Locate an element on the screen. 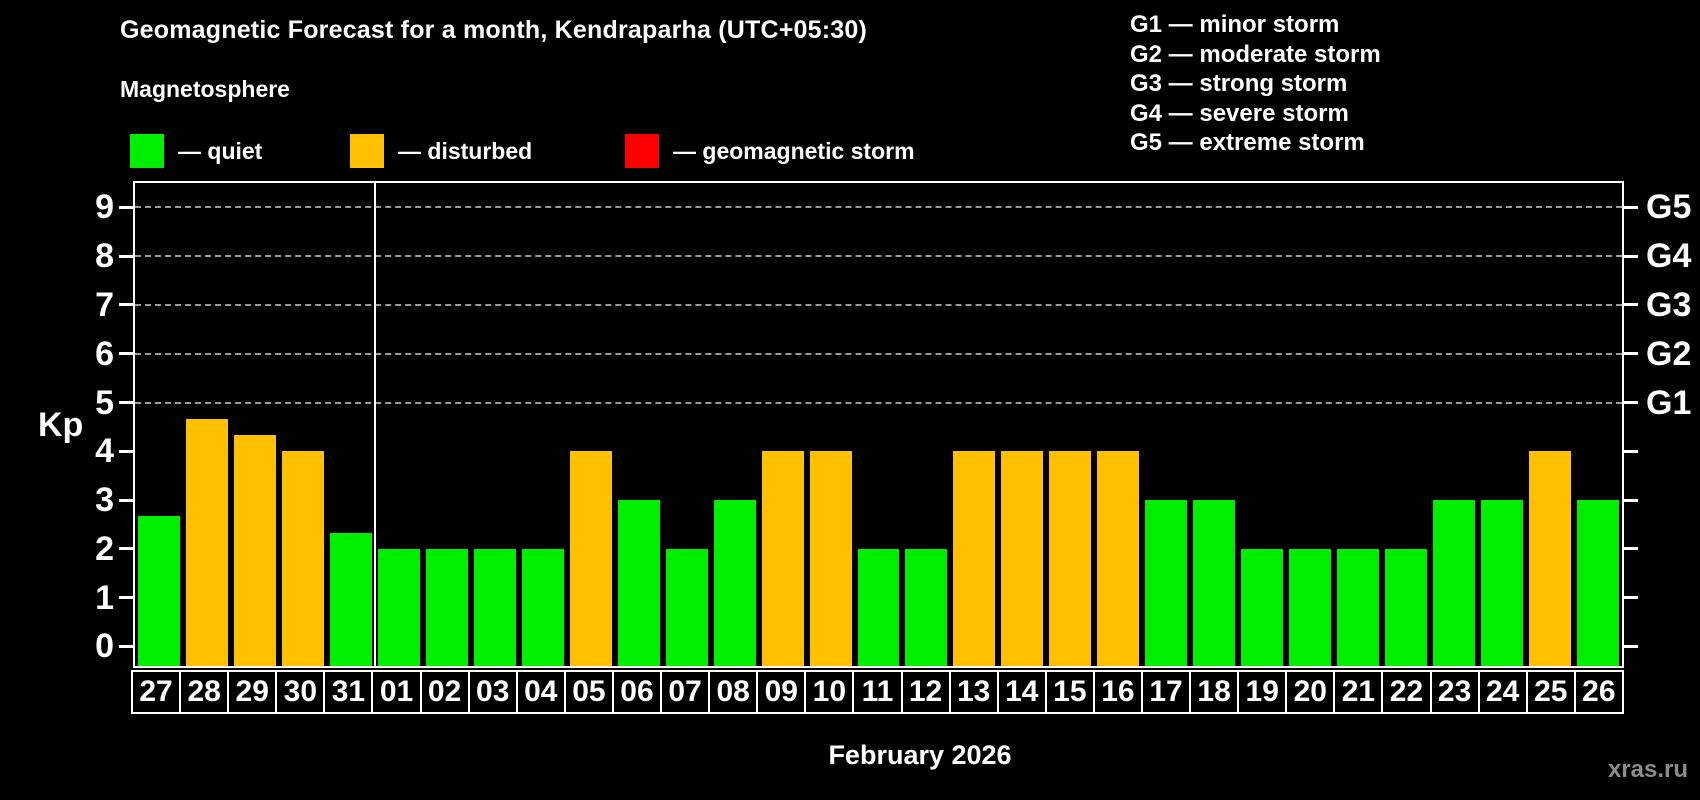 The width and height of the screenshot is (1700, 800). magnetosphere-subtitle: Magnetosphere is located at coordinates (205, 89).